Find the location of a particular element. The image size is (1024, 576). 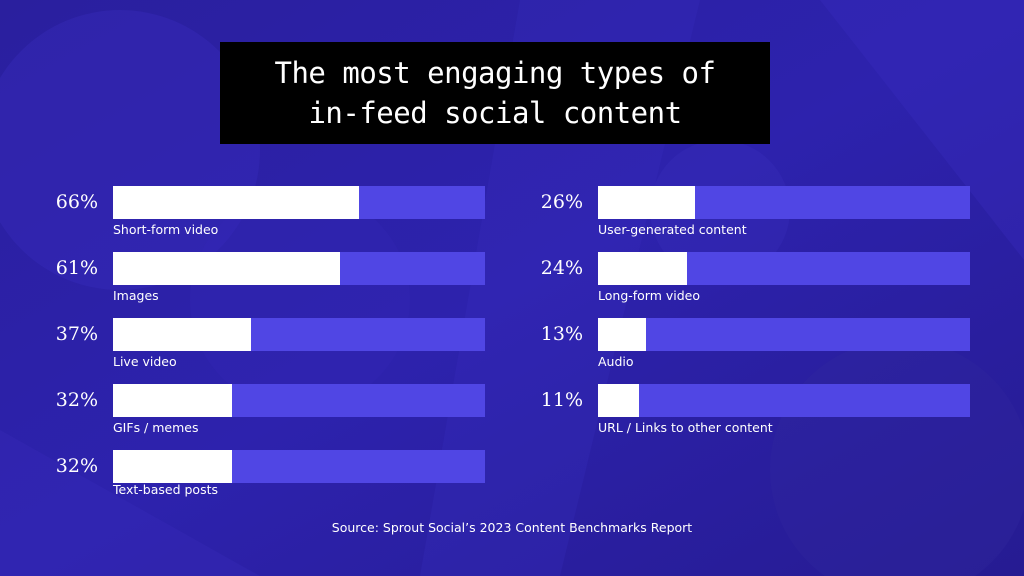

category-label-1: Images is located at coordinates (136, 295).